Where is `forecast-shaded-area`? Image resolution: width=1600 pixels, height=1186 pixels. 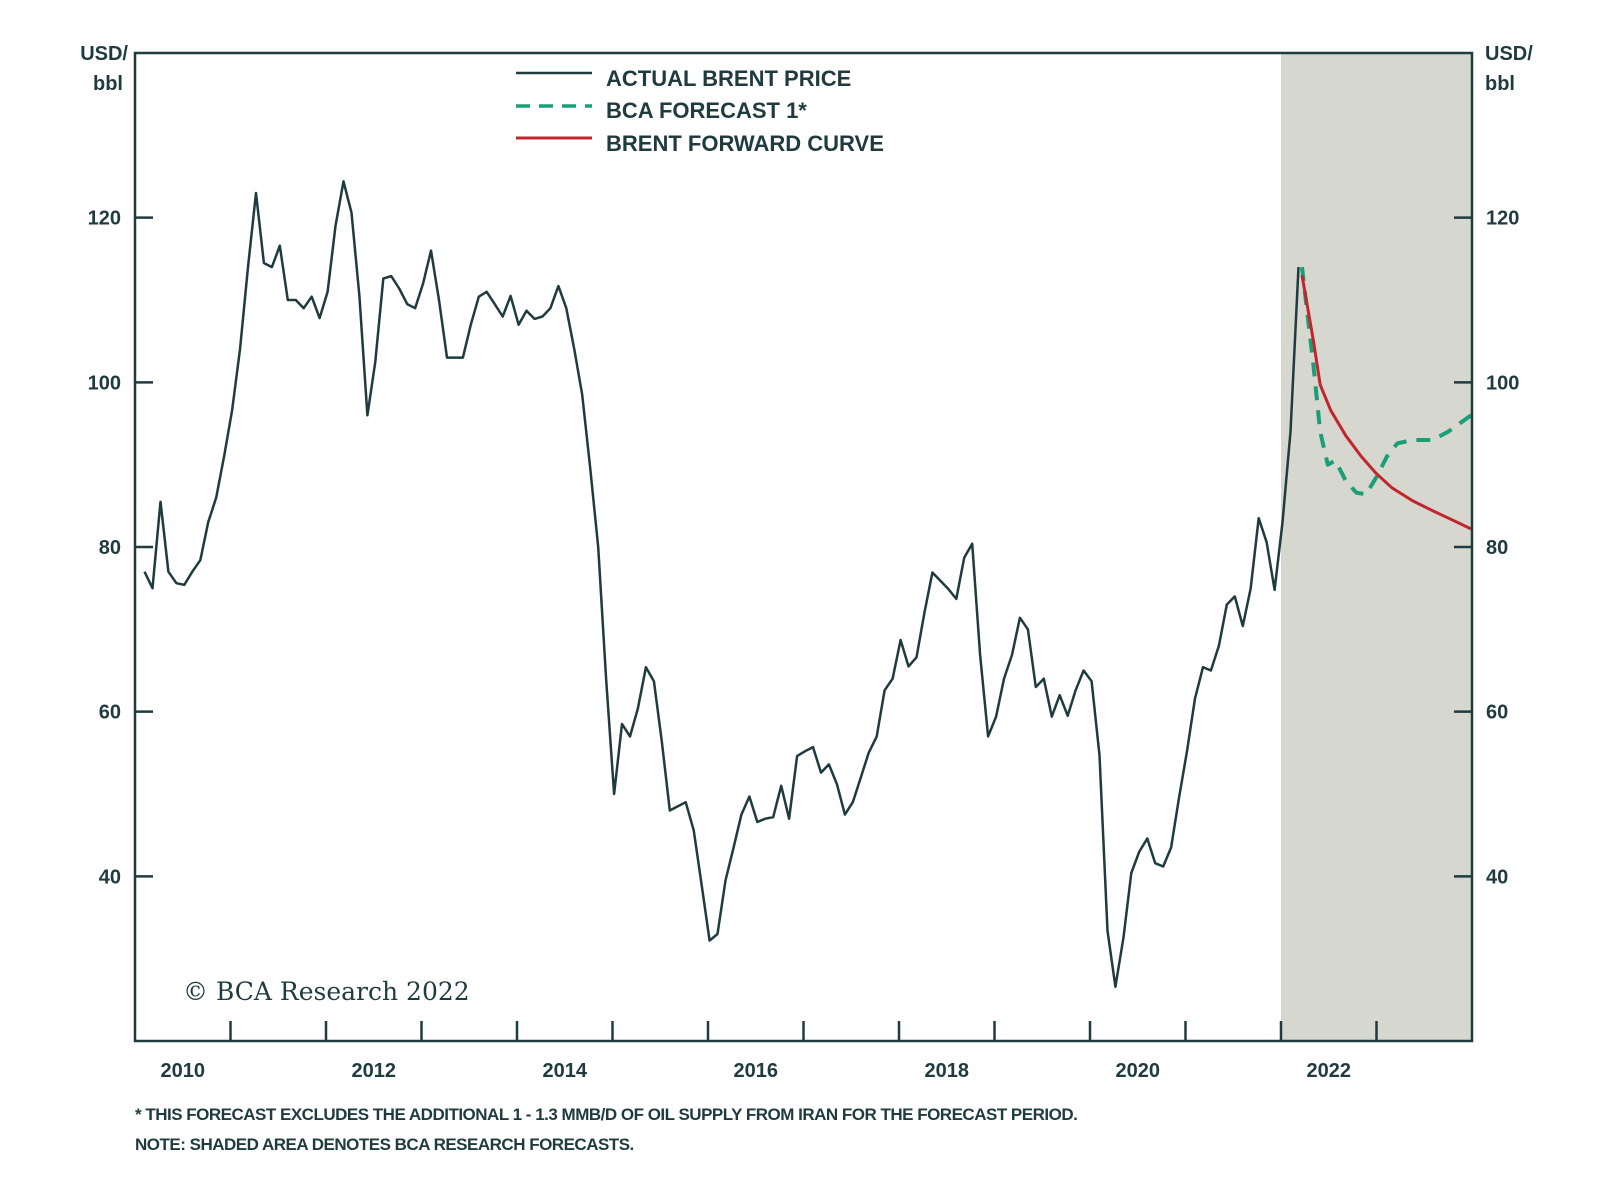
forecast-shaded-area is located at coordinates (1376, 547).